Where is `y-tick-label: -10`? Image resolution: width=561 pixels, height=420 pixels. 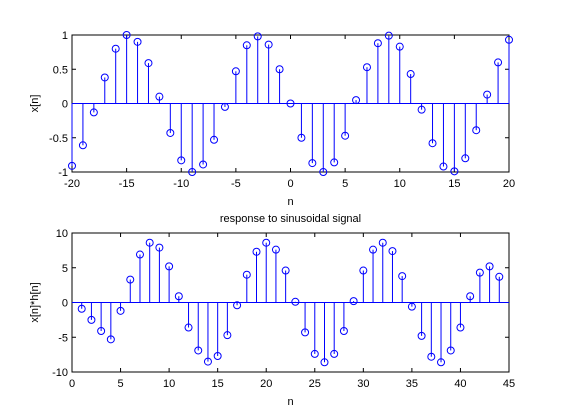
y-tick-label: -10 is located at coordinates (60, 373).